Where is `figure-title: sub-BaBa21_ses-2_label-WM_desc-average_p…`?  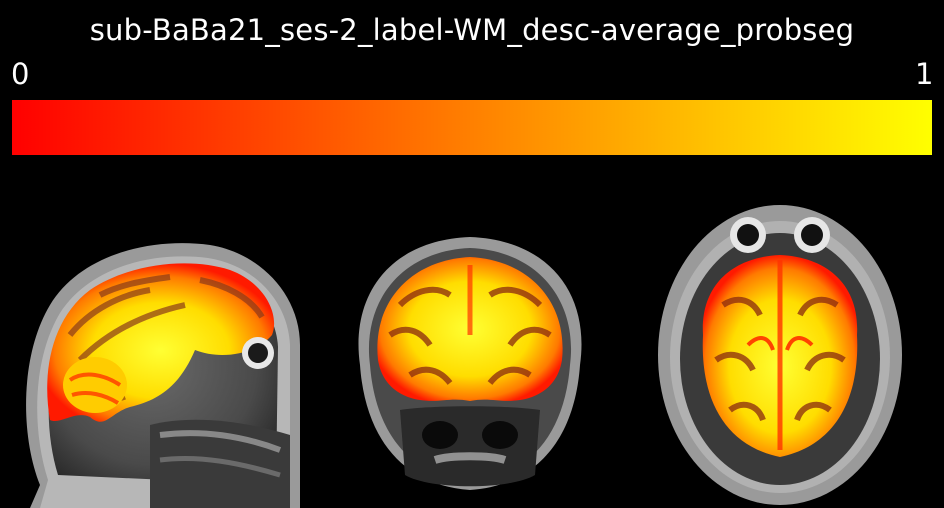 figure-title: sub-BaBa21_ses-2_label-WM_desc-average_p… is located at coordinates (472, 30).